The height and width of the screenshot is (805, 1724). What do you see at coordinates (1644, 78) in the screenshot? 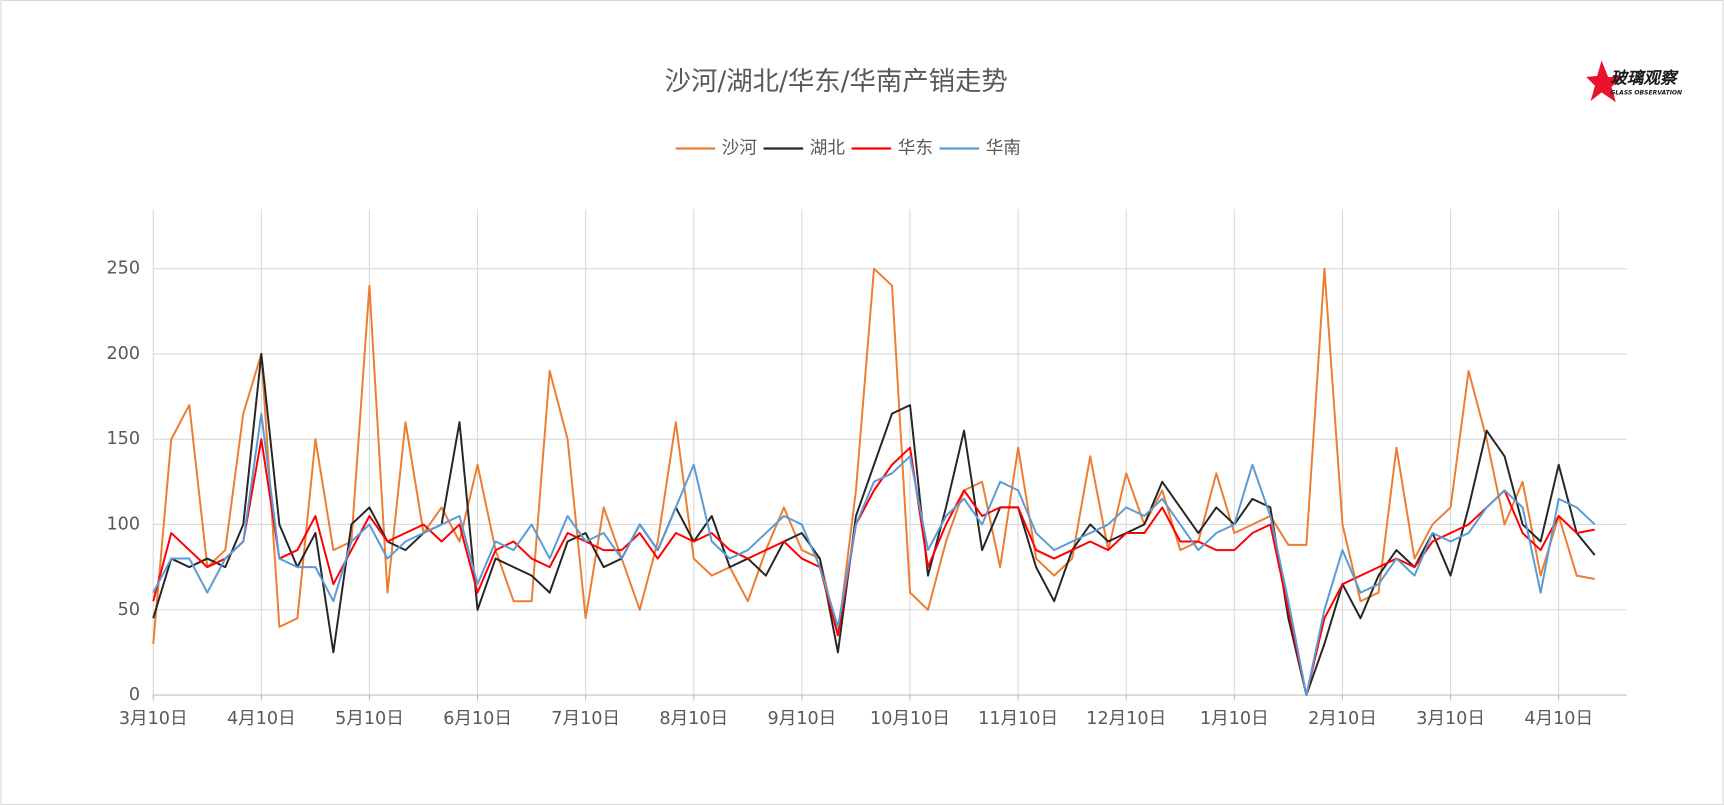
I see `logo-name: 玻璃观察` at bounding box center [1644, 78].